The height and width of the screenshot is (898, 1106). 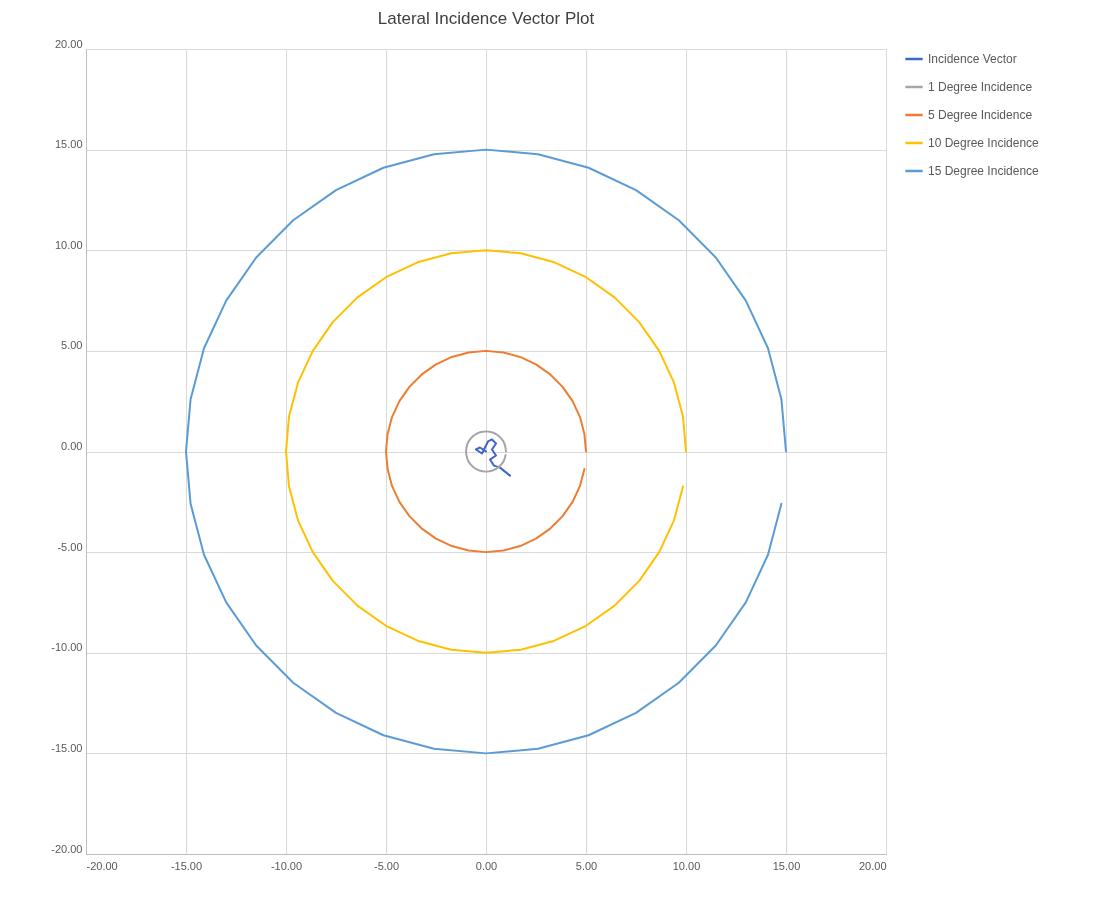 I want to click on y-tick-label: 0.00, so click(x=72, y=446).